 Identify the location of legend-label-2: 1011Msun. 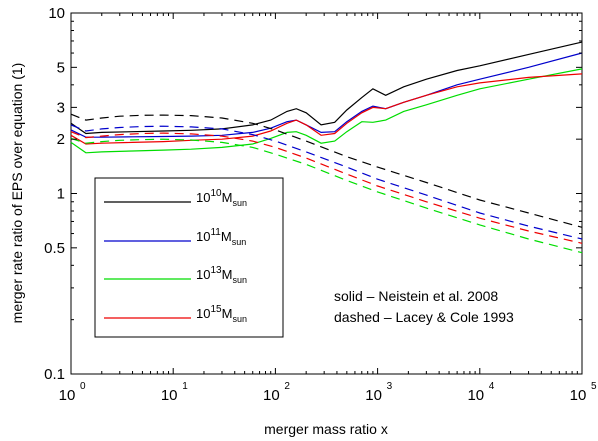
(221, 237).